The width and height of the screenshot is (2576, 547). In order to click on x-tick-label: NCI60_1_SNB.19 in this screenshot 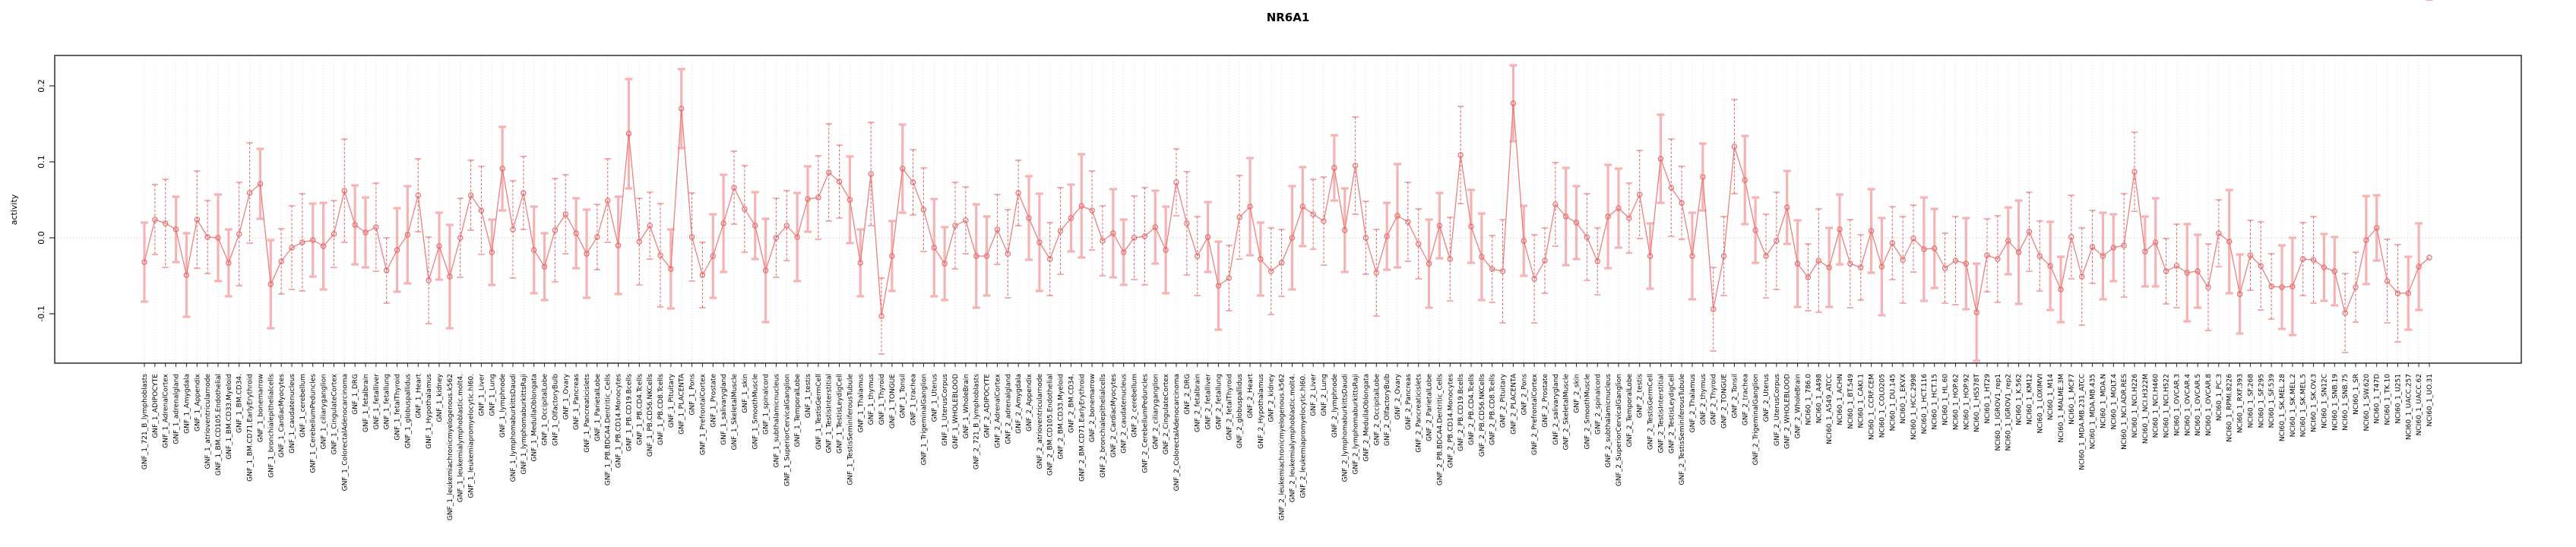, I will do `click(2335, 402)`.